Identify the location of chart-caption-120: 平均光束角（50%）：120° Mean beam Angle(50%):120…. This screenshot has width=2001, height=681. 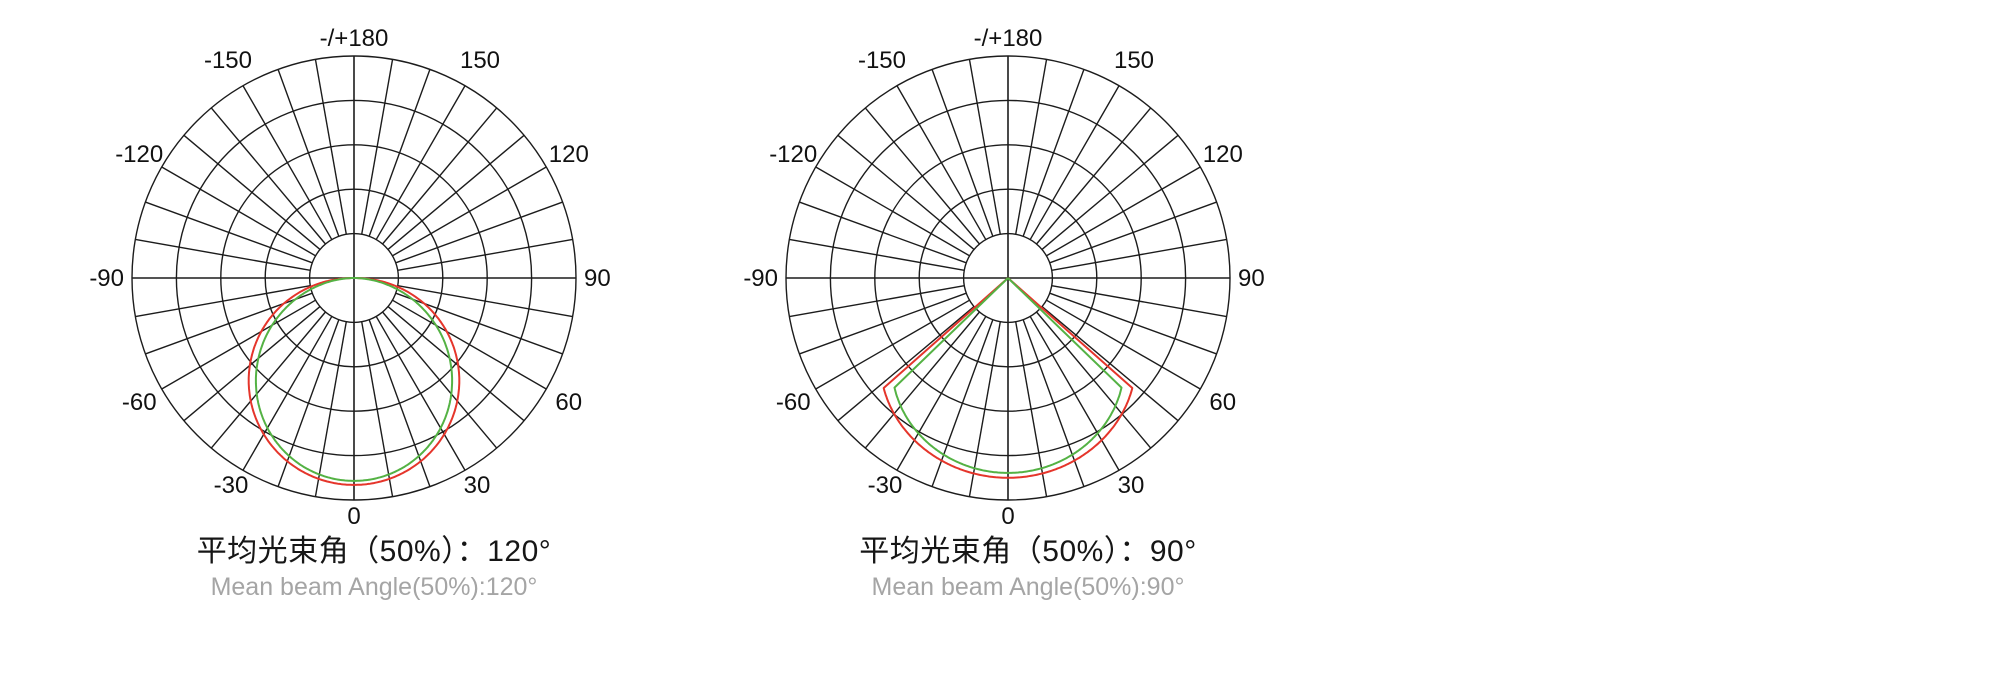
(374, 568).